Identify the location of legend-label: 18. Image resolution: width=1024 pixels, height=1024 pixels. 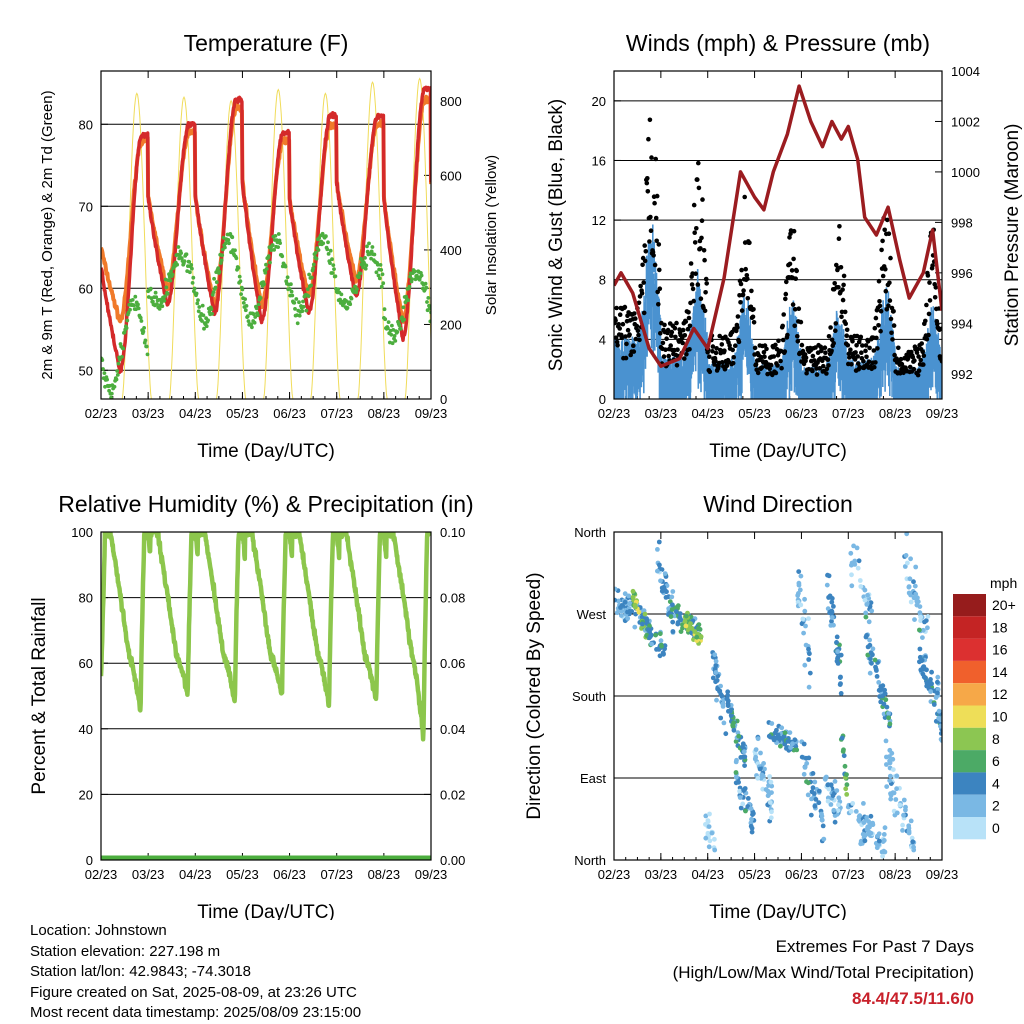
(1000, 627).